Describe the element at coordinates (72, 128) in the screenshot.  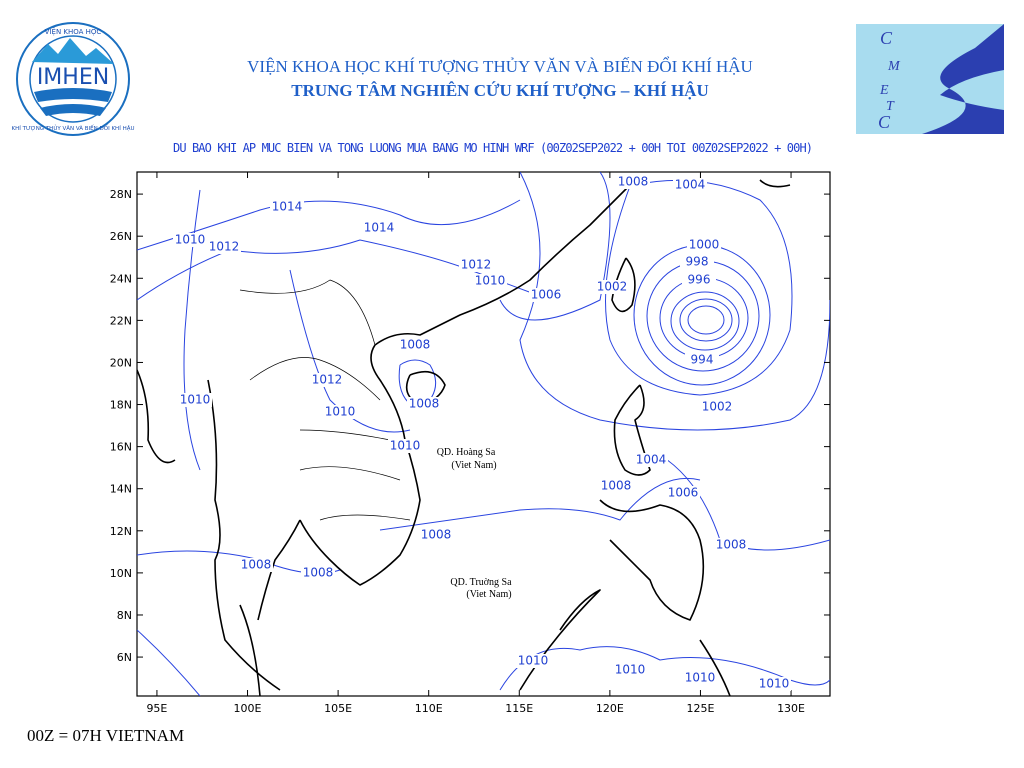
I see `logo-arc-bottom: KHÍ TƯỢNG THỦY VĂN VÀ BIẾN ĐỔI KHÍ HẬU` at that location.